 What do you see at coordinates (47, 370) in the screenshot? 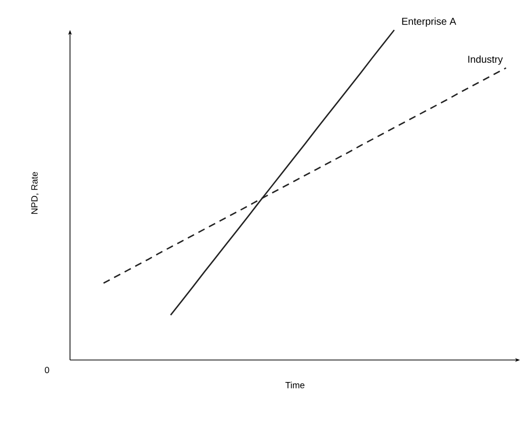
I see `text: 0` at bounding box center [47, 370].